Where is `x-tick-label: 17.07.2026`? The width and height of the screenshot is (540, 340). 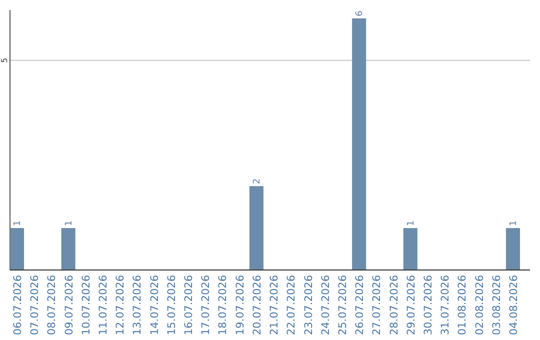 x-tick-label: 17.07.2026 is located at coordinates (206, 305).